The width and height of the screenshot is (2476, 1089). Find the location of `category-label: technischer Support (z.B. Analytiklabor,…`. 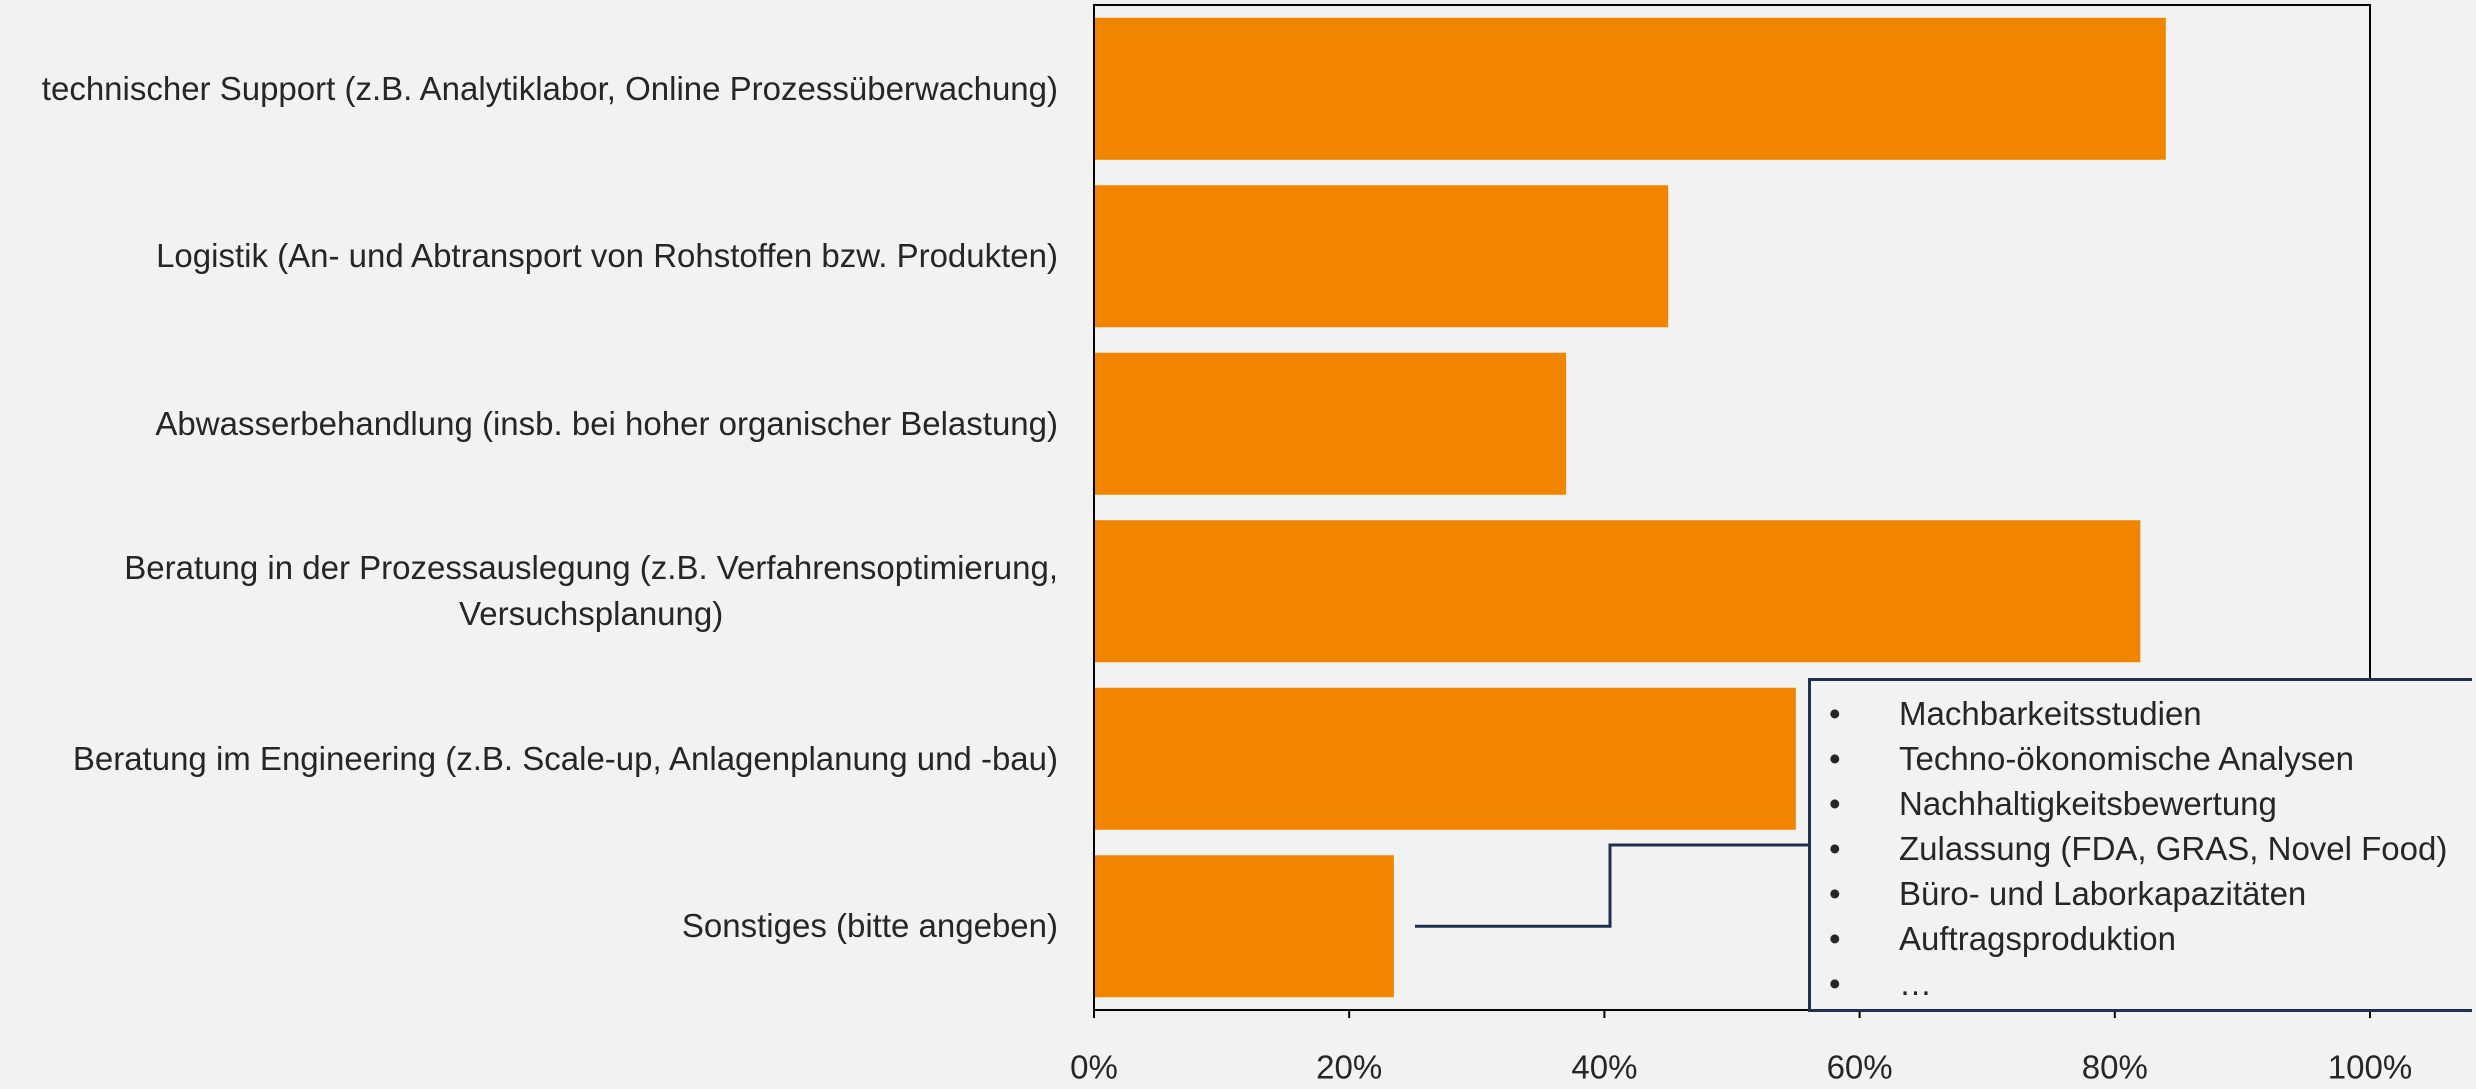

category-label: technischer Support (z.B. Analytiklabor,… is located at coordinates (550, 89).